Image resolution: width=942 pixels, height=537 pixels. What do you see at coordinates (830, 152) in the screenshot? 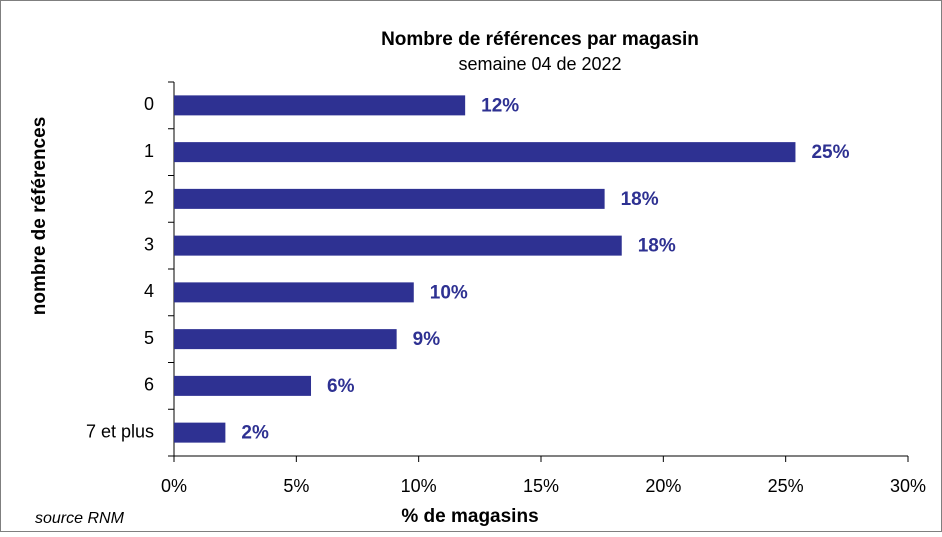
I see `data-label: 25%` at bounding box center [830, 152].